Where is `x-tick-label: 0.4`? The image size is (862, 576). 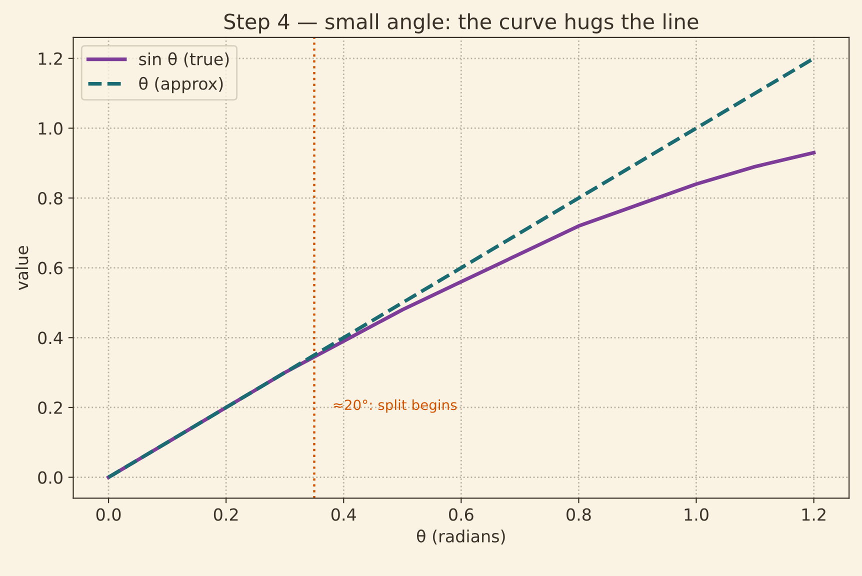
x-tick-label: 0.4 is located at coordinates (343, 514).